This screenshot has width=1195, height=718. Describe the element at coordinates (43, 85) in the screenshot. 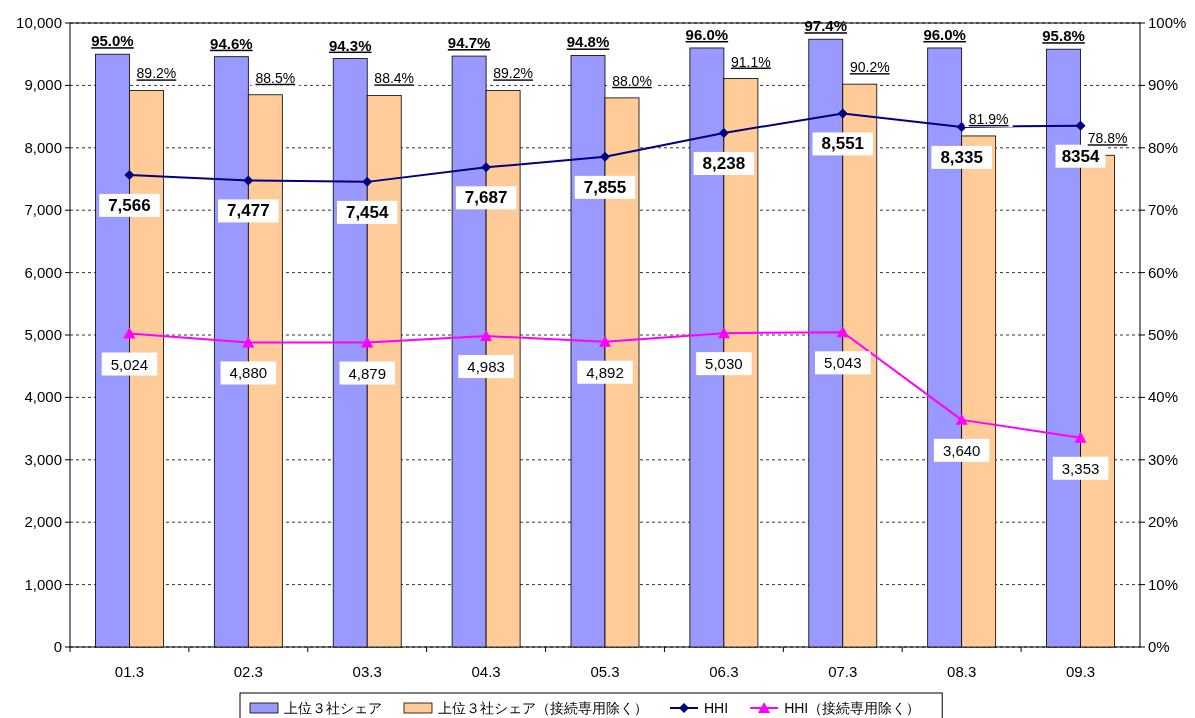

I see `y-tick-label: 9,000` at that location.